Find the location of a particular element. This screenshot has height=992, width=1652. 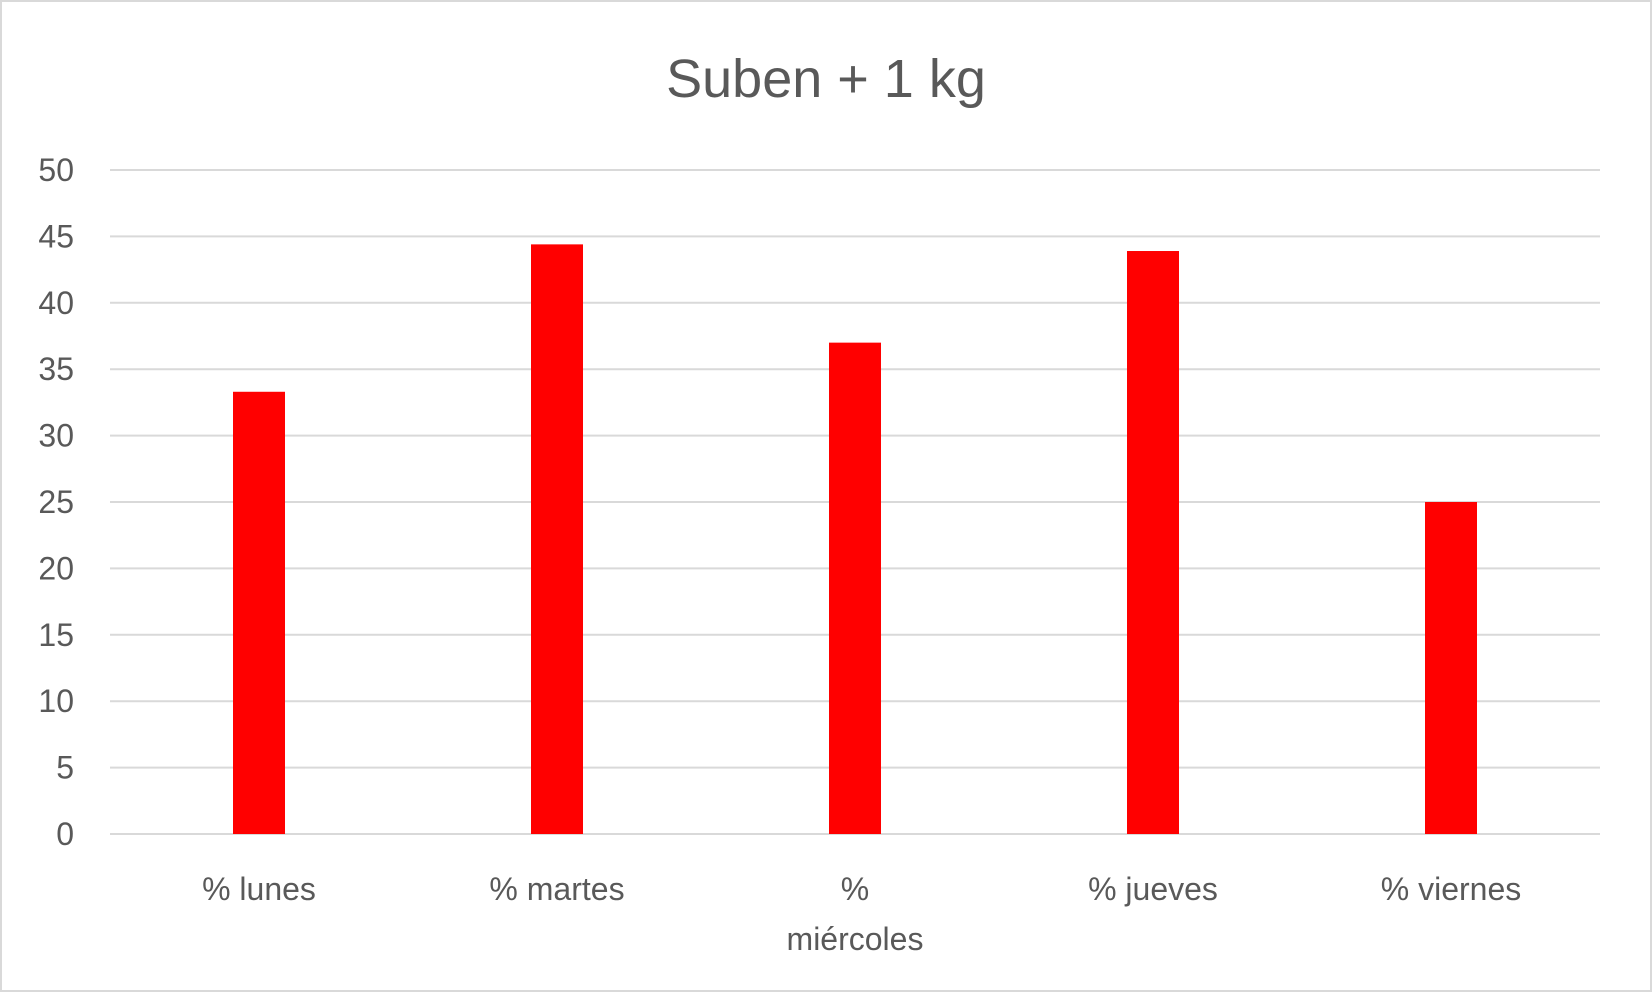

y-tick-label: 50 is located at coordinates (56, 170).